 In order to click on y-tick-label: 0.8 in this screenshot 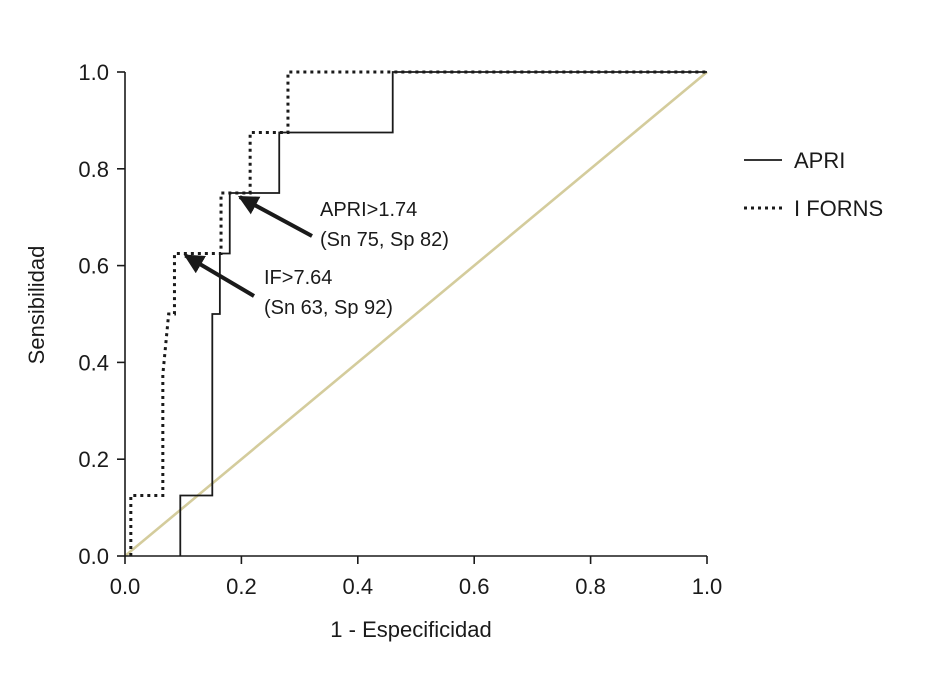, I will do `click(93, 169)`.